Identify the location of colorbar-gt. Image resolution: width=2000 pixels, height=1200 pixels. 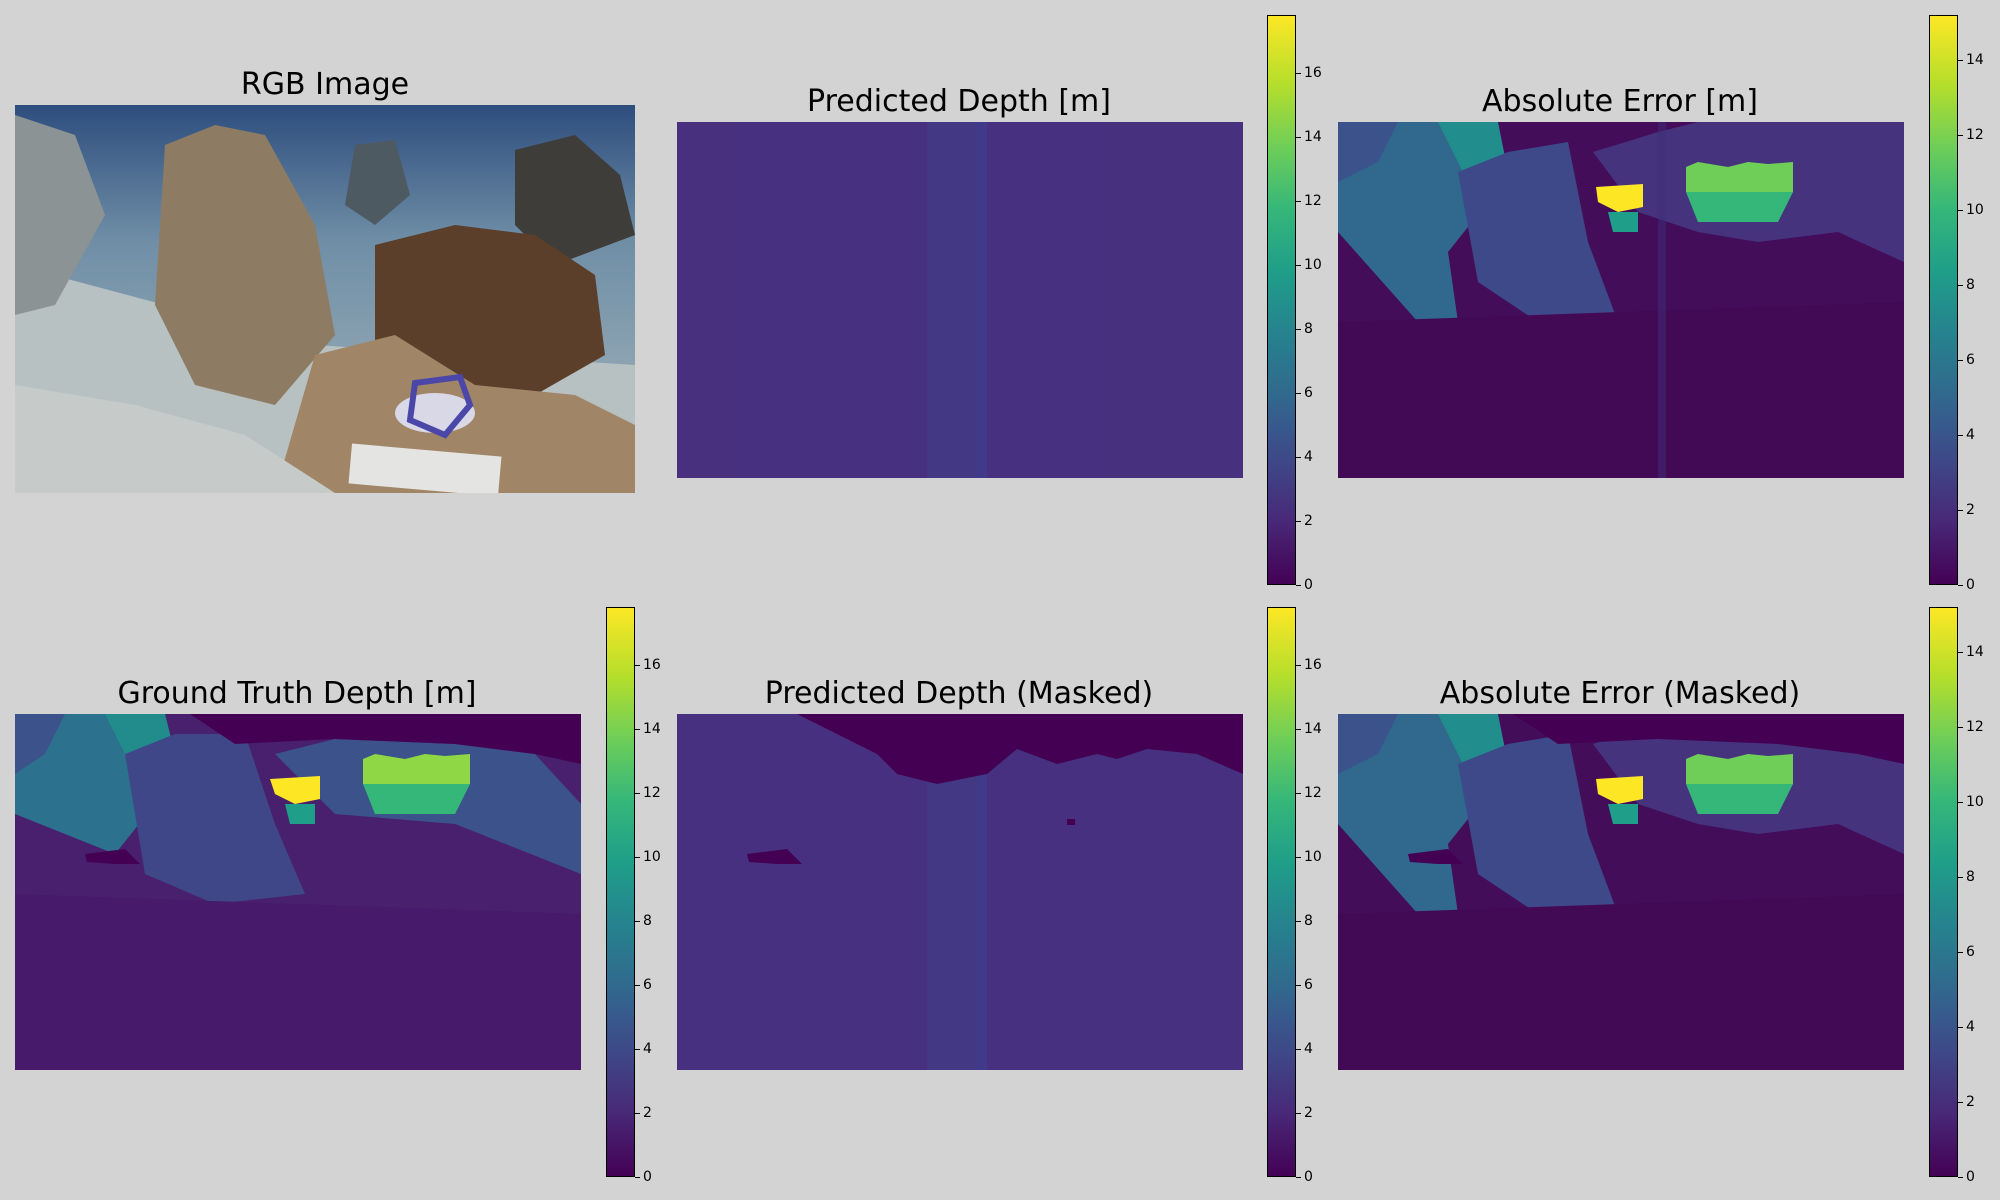
(620, 892).